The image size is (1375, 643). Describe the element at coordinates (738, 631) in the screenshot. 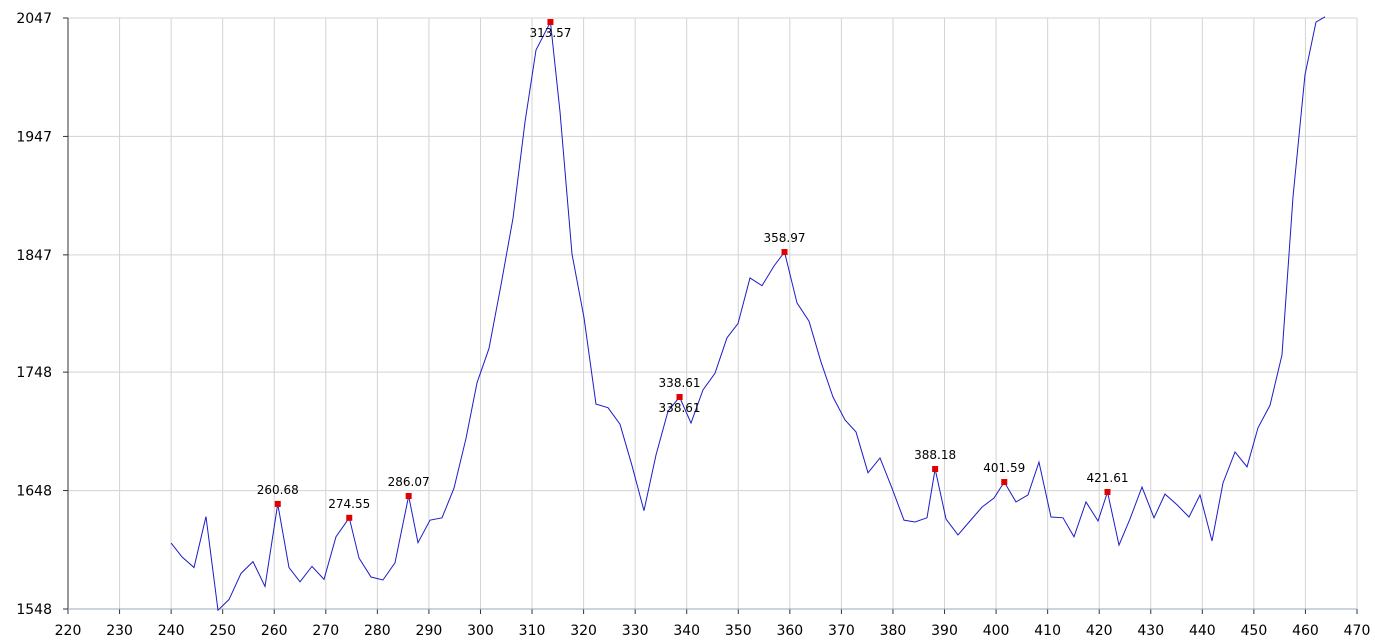

I see `x-tick-label: 350` at that location.